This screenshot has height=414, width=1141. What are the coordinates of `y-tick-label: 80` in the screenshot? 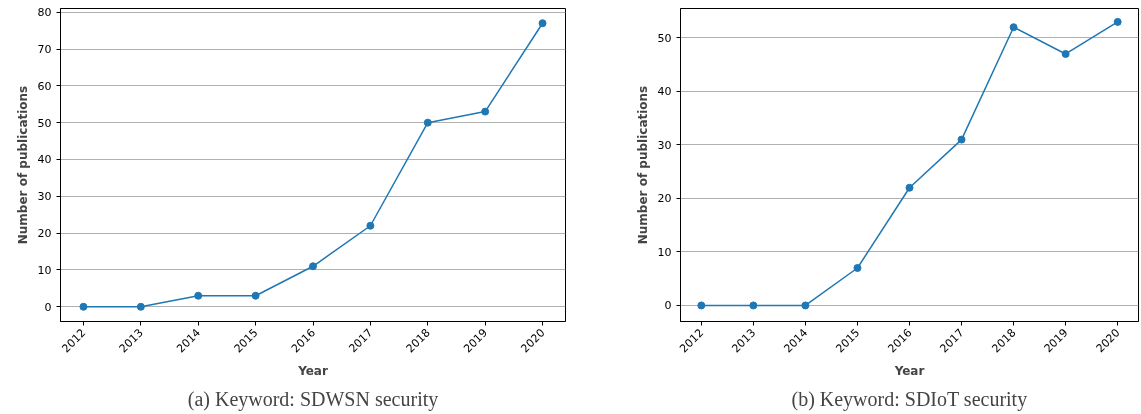 It's located at (44, 13).